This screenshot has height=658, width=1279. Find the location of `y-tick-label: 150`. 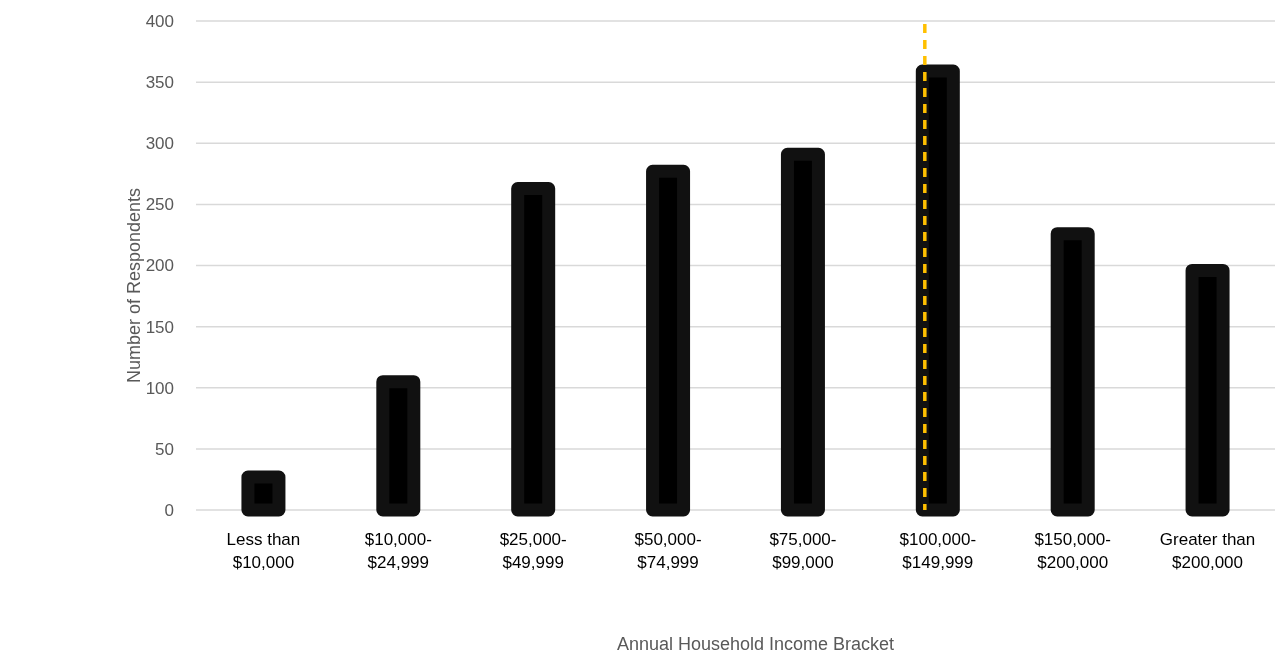

y-tick-label: 150 is located at coordinates (159, 327).